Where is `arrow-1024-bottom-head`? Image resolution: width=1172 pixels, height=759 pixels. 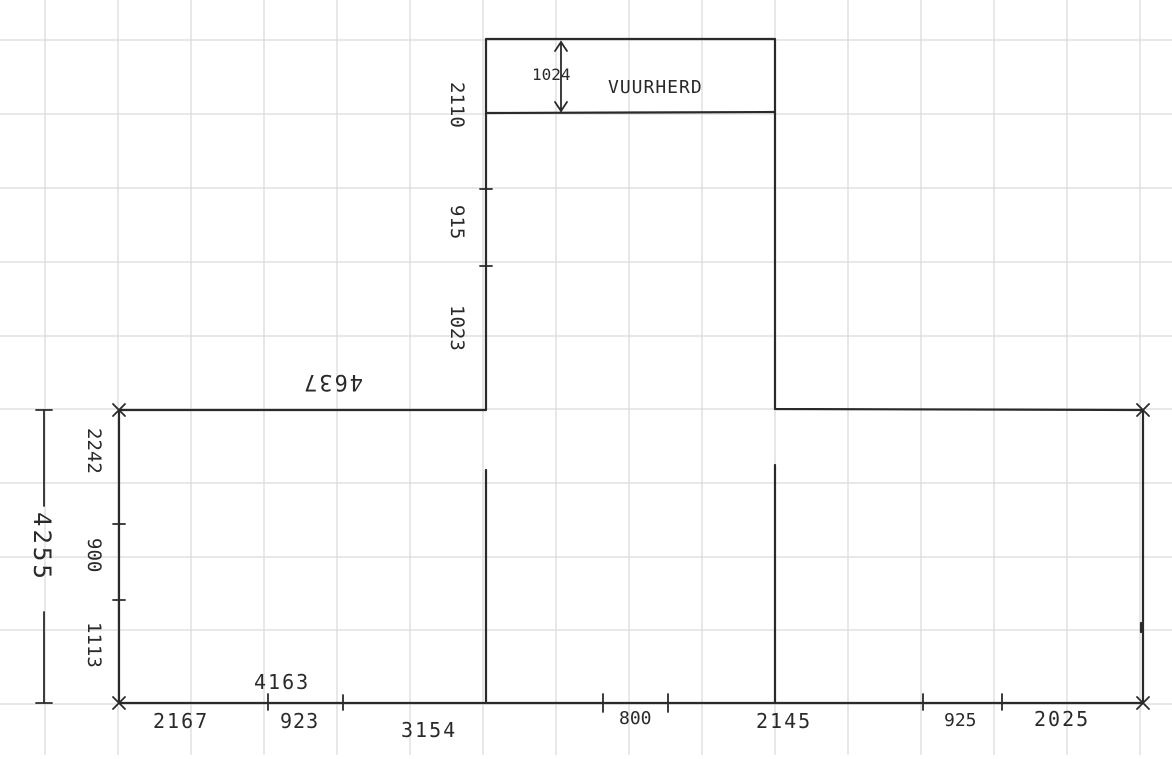
arrow-1024-bottom-head is located at coordinates (561, 107).